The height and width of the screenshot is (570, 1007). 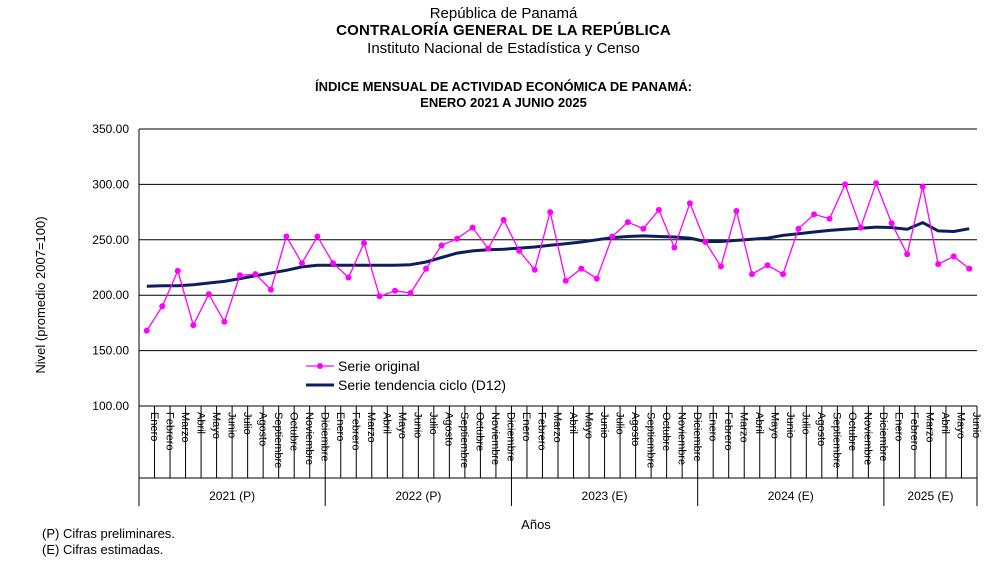 I want to click on note-preliminary: (P) Cifras preliminares., so click(x=108, y=533).